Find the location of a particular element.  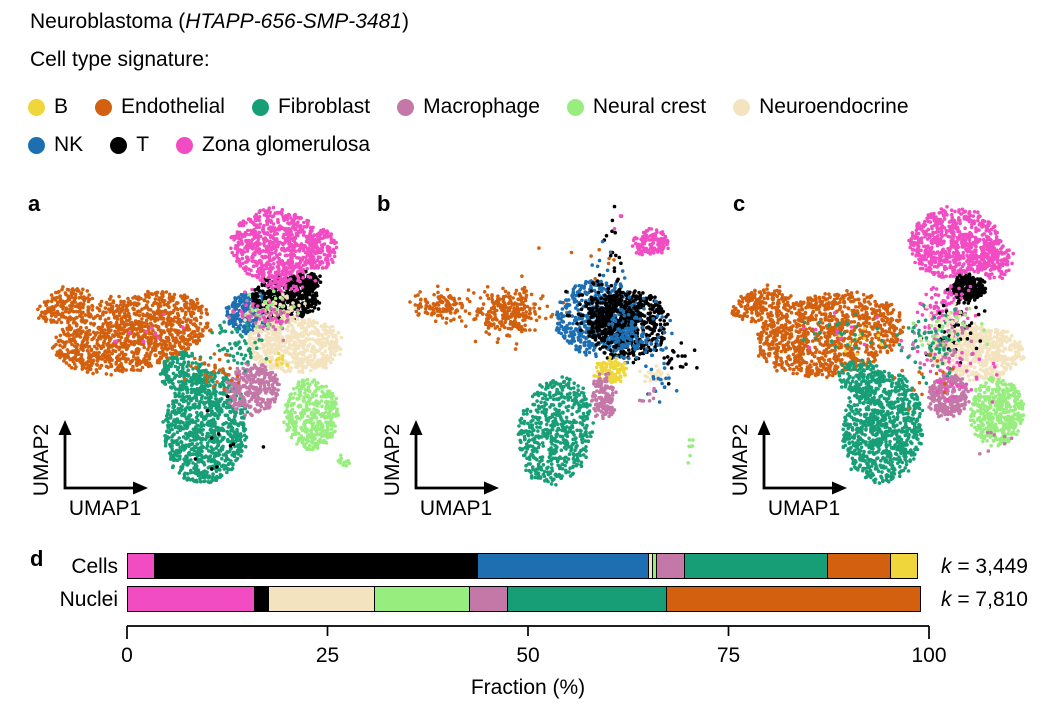

bar-count-label-nuclei: k = 7,810 is located at coordinates (984, 600).